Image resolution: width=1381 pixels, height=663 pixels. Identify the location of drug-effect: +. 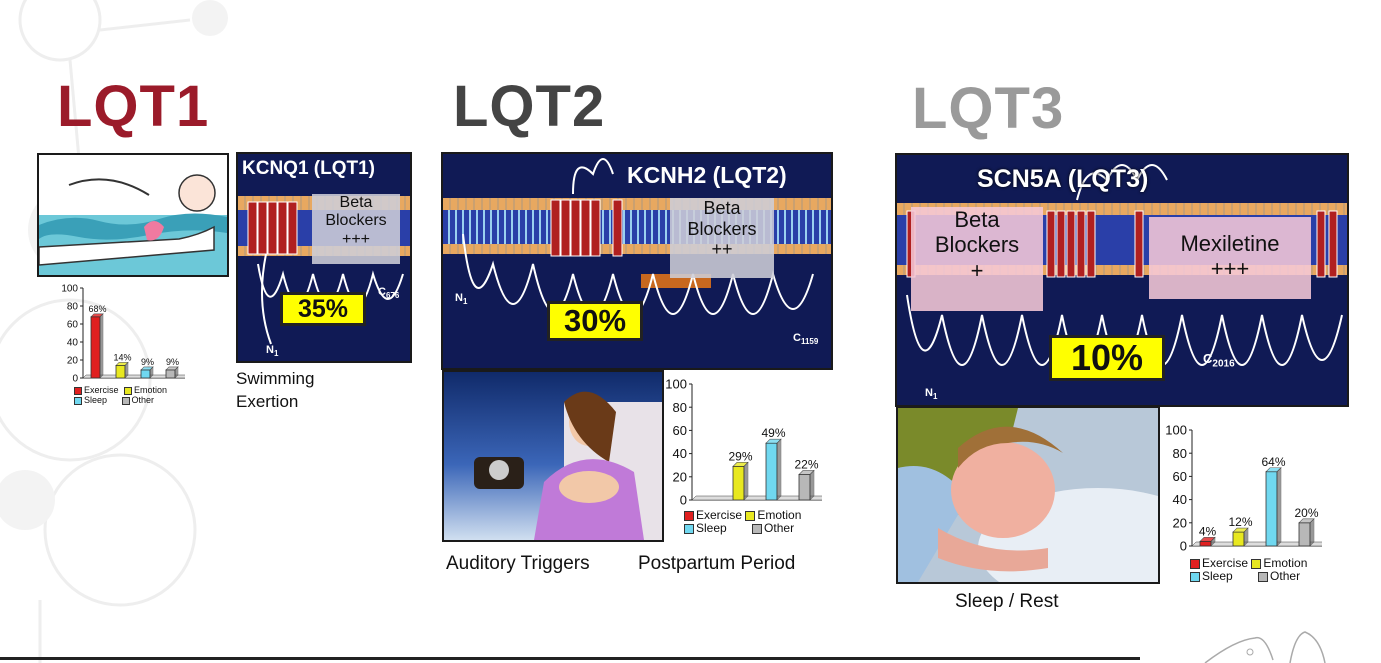
(977, 270).